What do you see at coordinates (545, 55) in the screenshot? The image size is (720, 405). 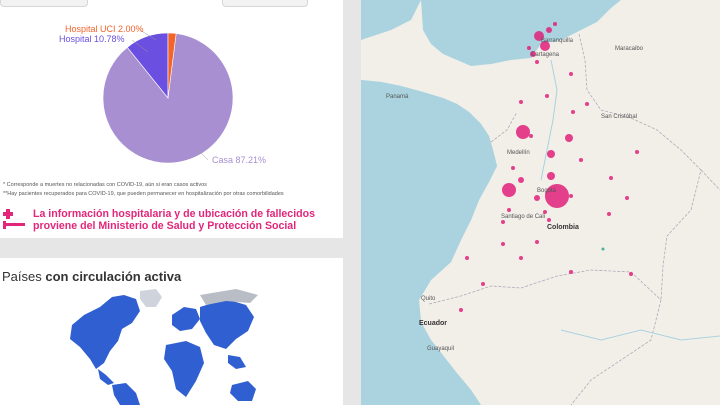 I see `city-label-cartagena: Cartagena` at bounding box center [545, 55].